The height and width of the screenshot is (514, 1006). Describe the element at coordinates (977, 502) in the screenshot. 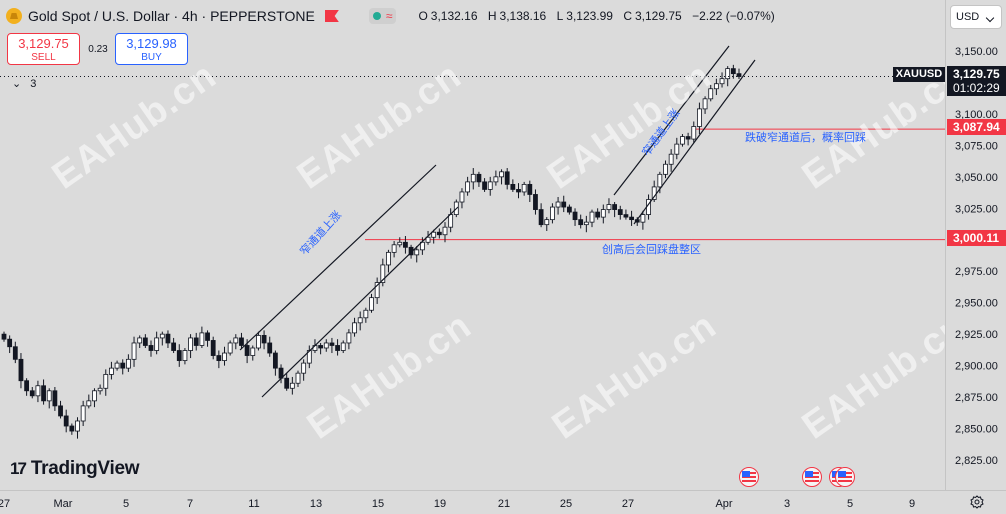

I see `gear-icon` at that location.